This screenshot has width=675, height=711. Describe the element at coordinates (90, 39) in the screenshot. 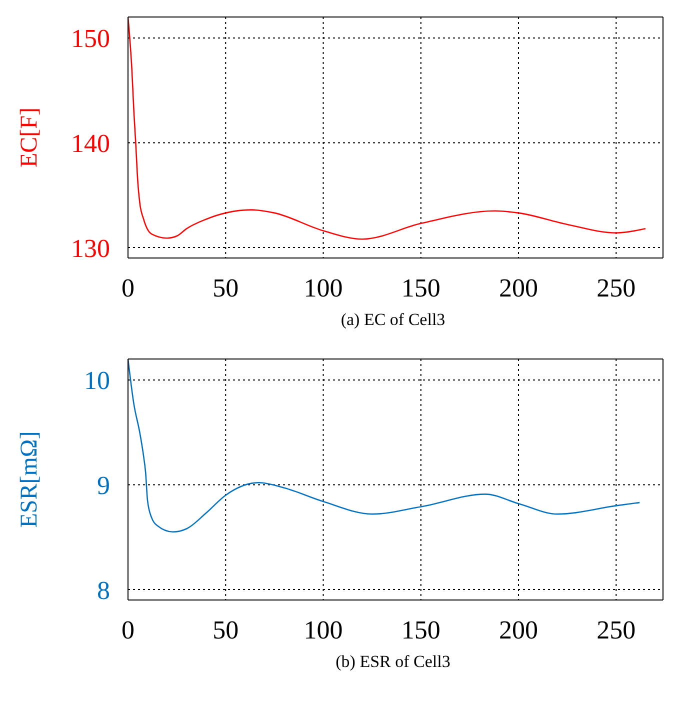

I see `y-tick-label: 150` at that location.